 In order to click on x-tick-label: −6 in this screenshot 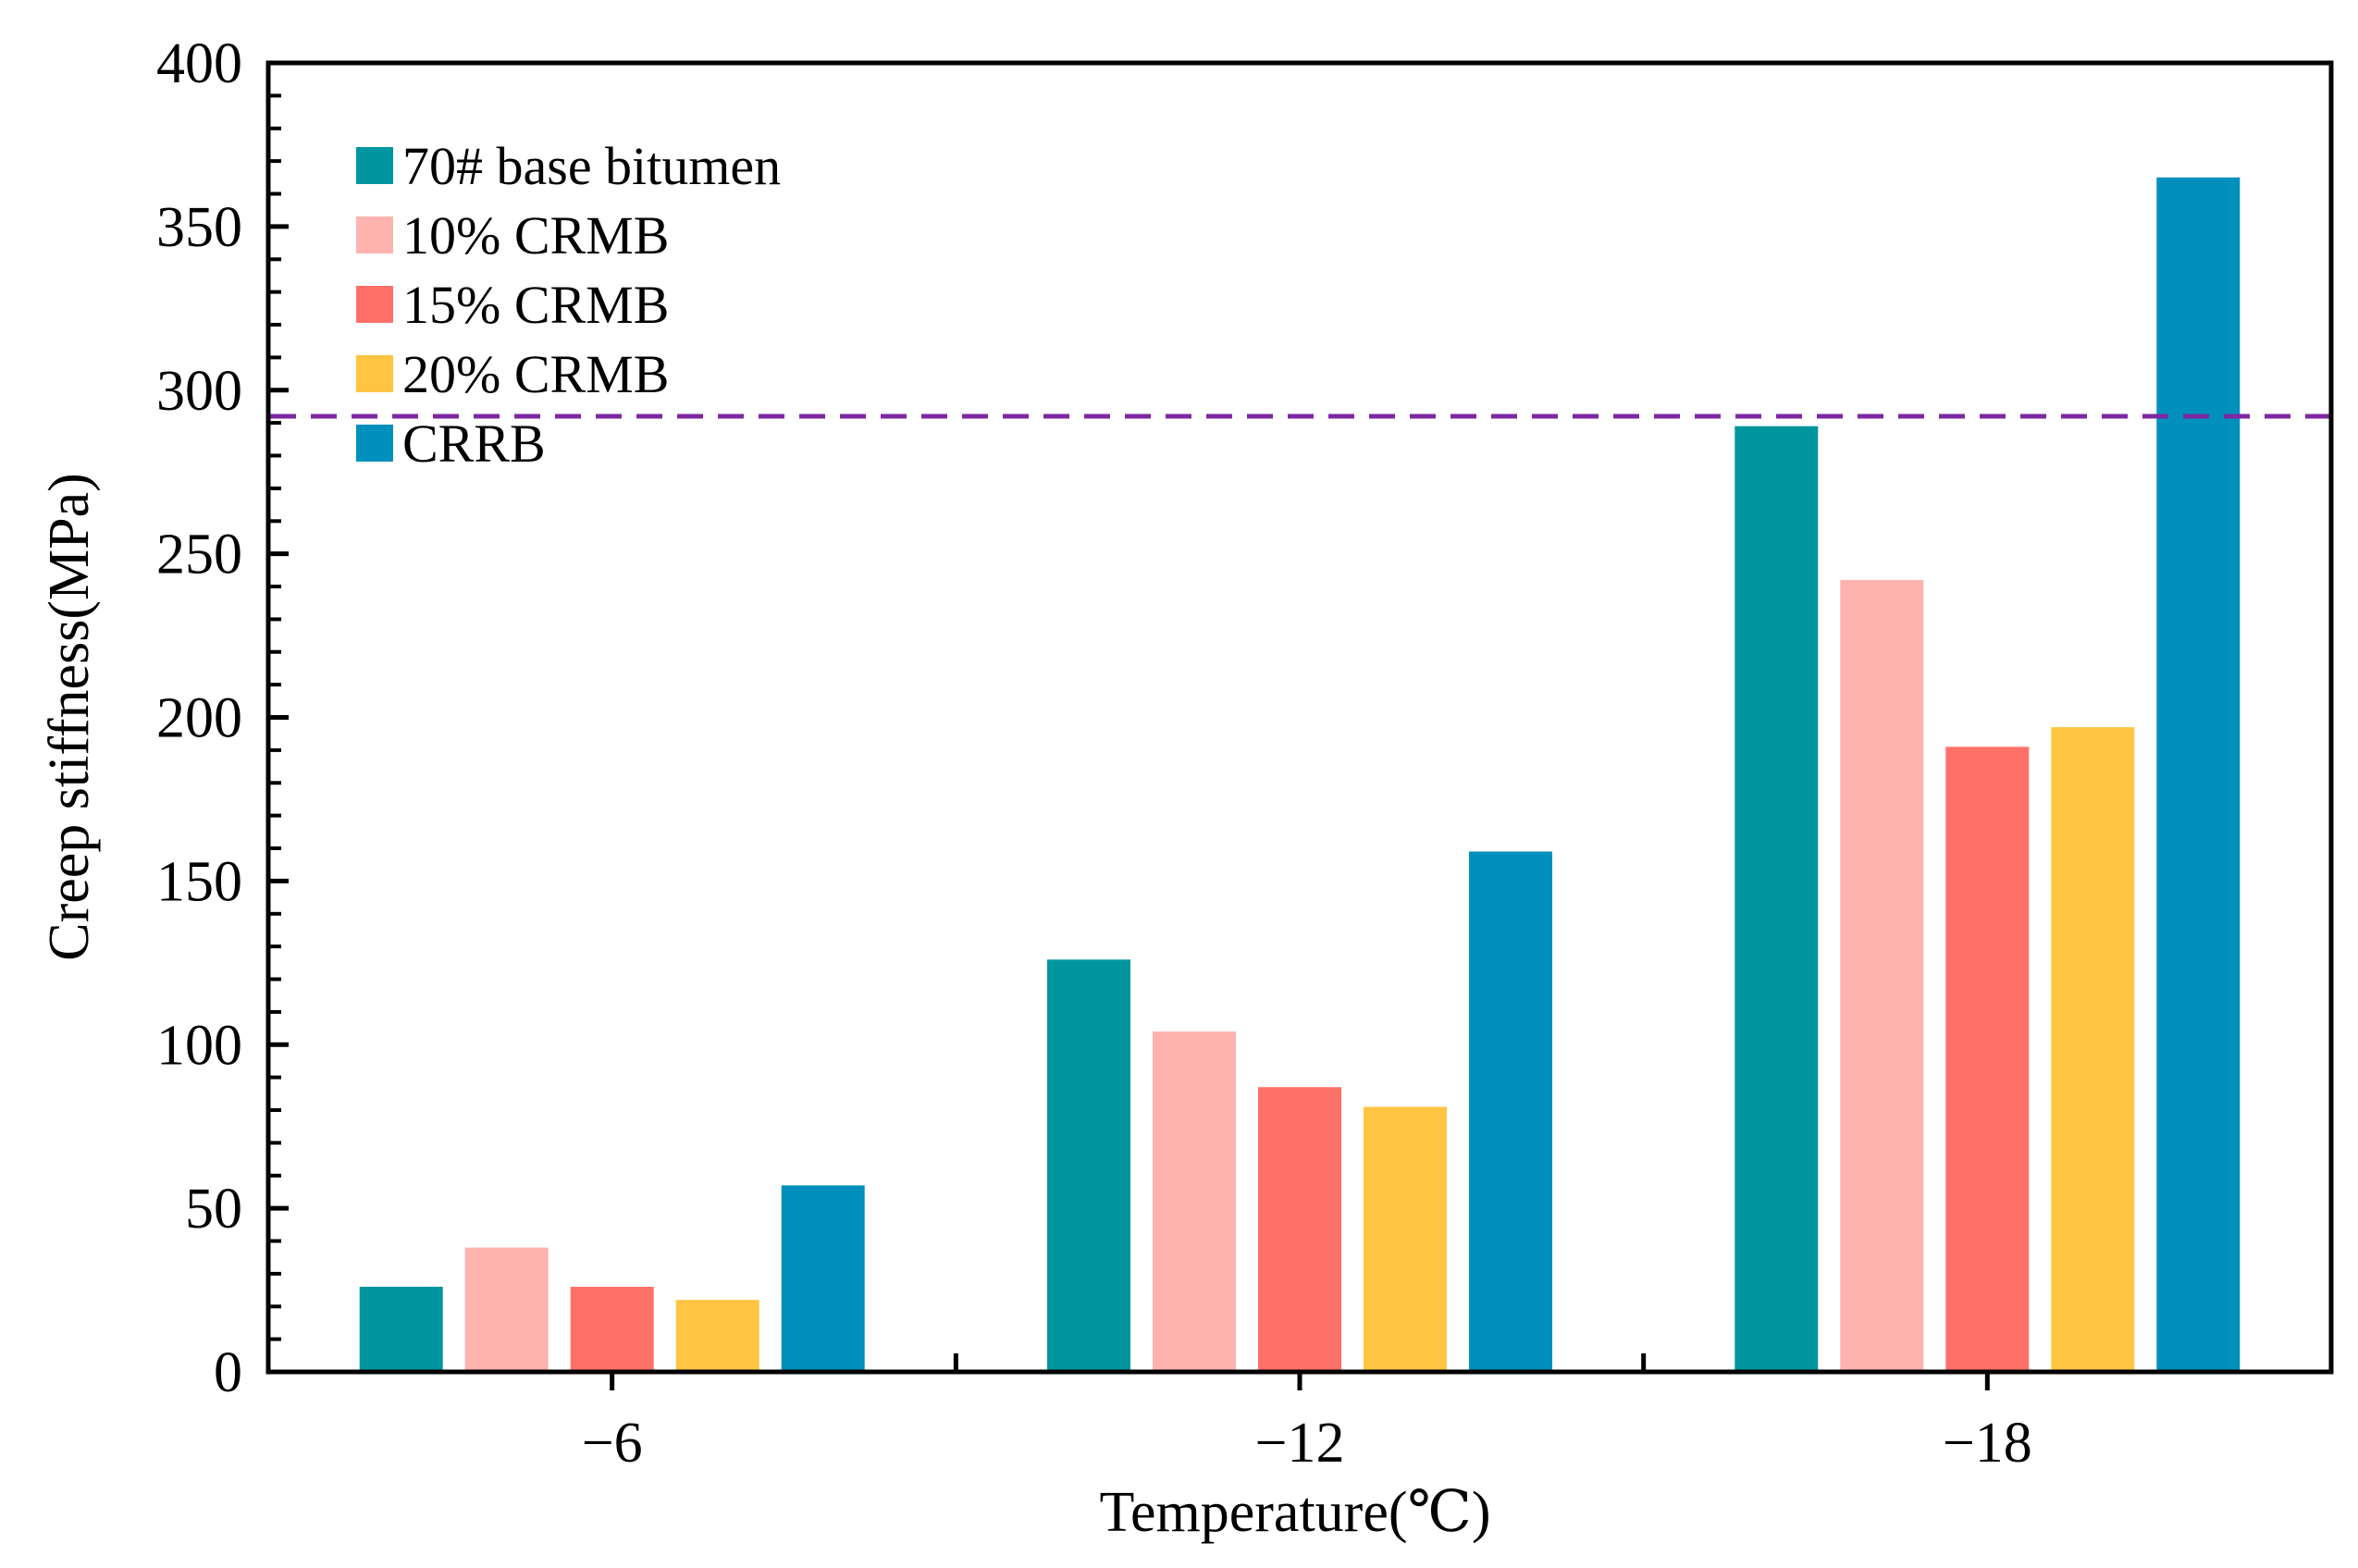, I will do `click(612, 1443)`.